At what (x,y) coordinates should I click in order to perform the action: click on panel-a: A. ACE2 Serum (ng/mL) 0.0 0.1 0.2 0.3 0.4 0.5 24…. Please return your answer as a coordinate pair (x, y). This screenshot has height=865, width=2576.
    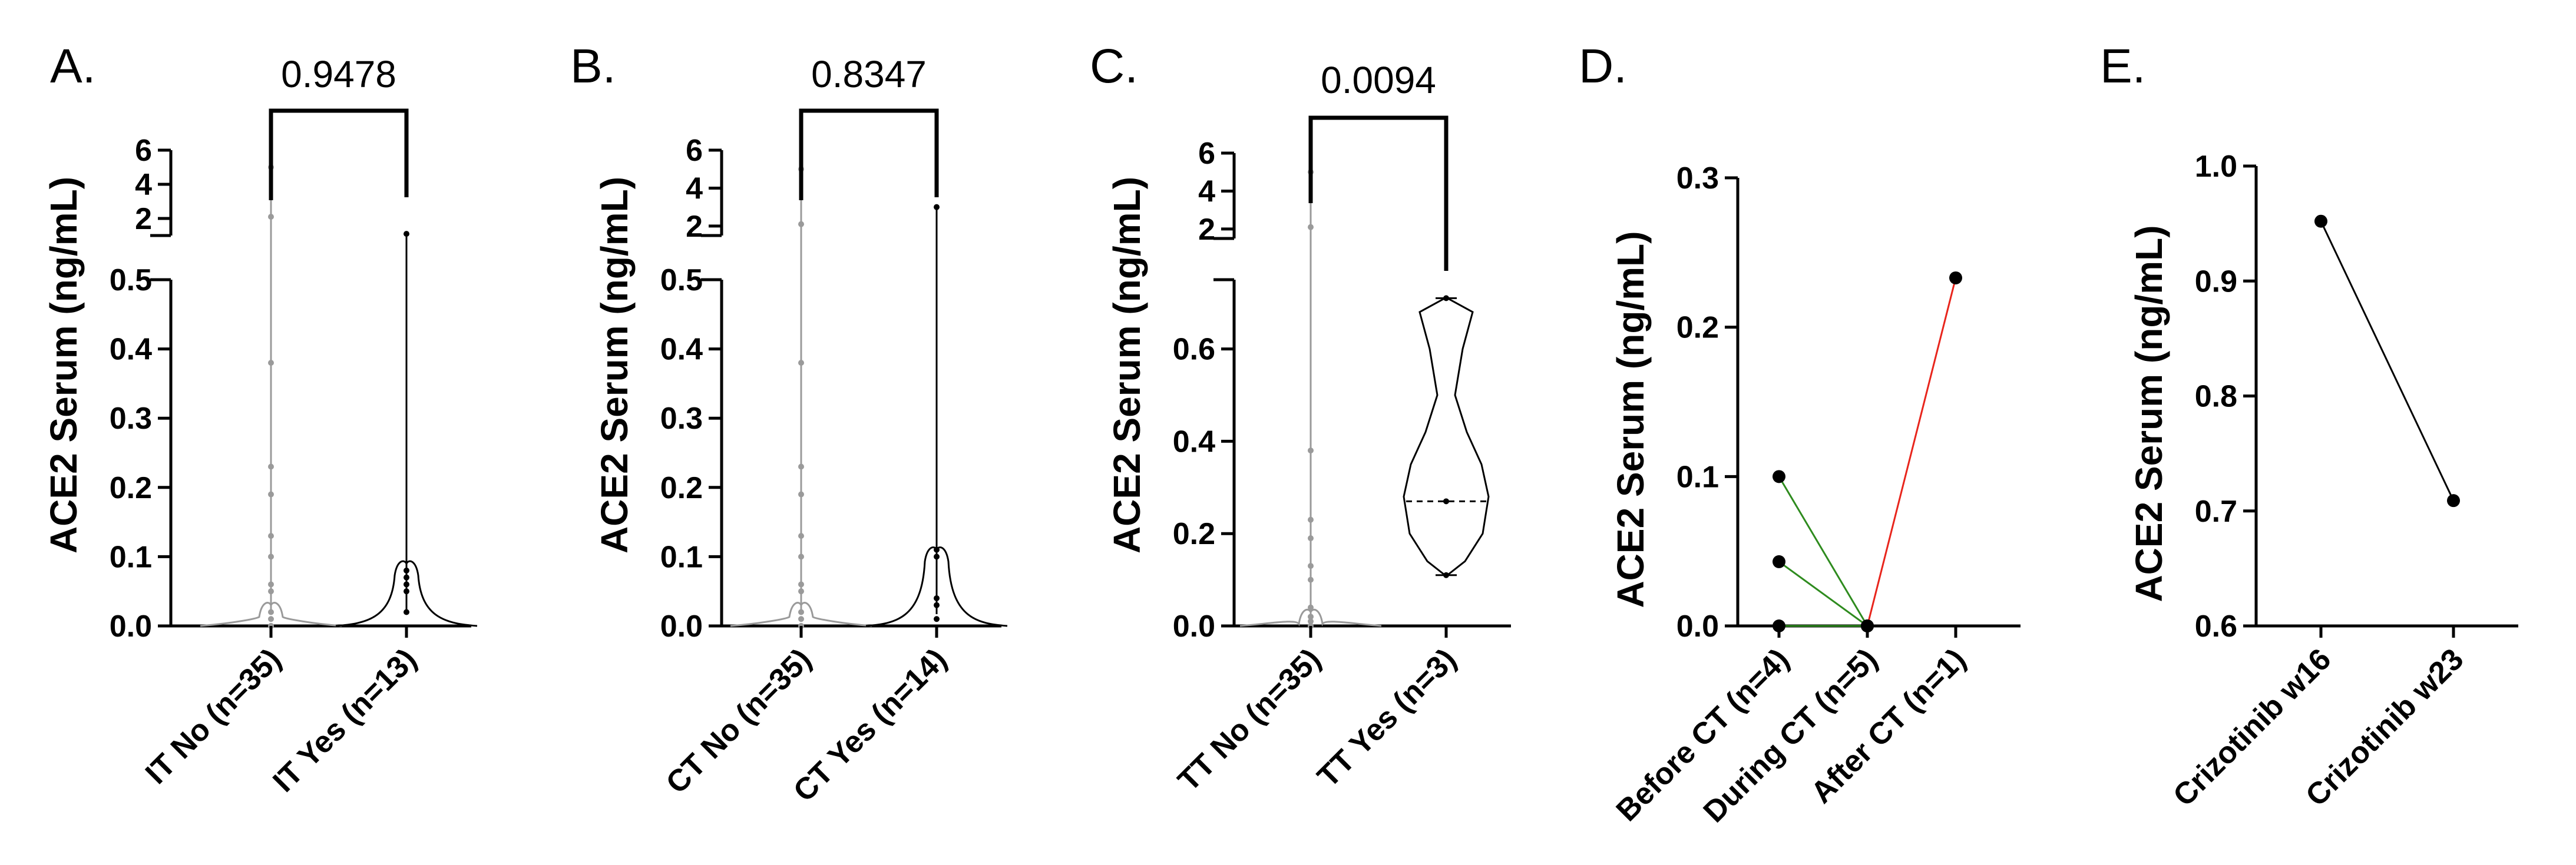
    Looking at the image, I should click on (260, 419).